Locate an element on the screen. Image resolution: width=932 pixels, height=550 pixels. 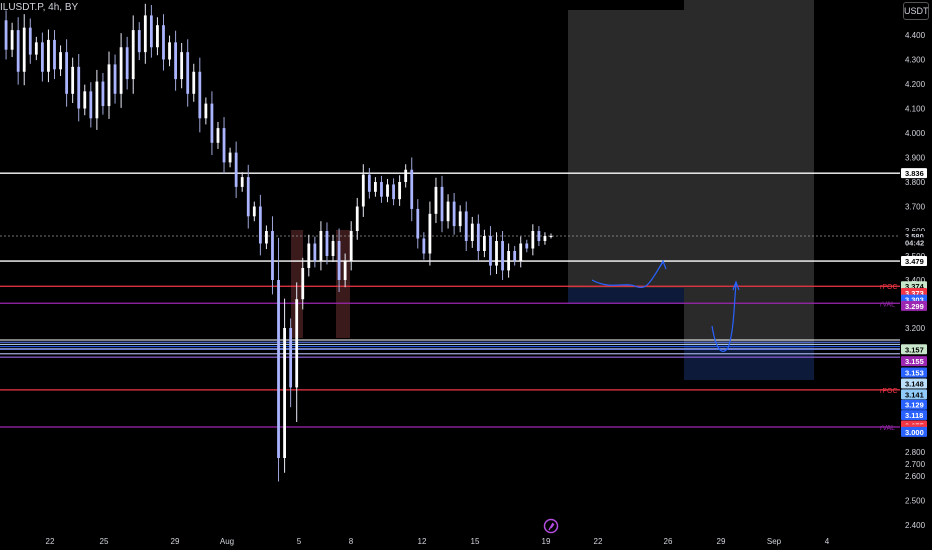
tv-logo-icon is located at coordinates (551, 526).